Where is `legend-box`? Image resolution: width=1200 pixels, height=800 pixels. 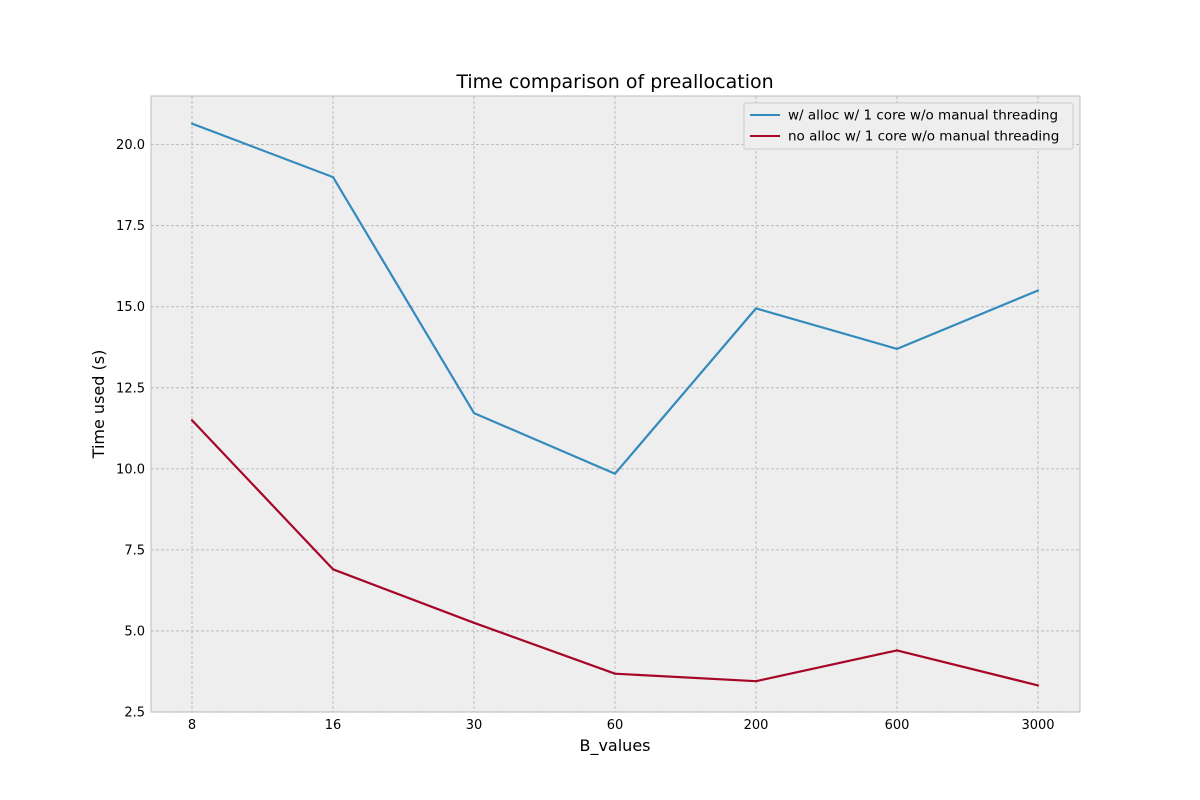
legend-box is located at coordinates (908, 126).